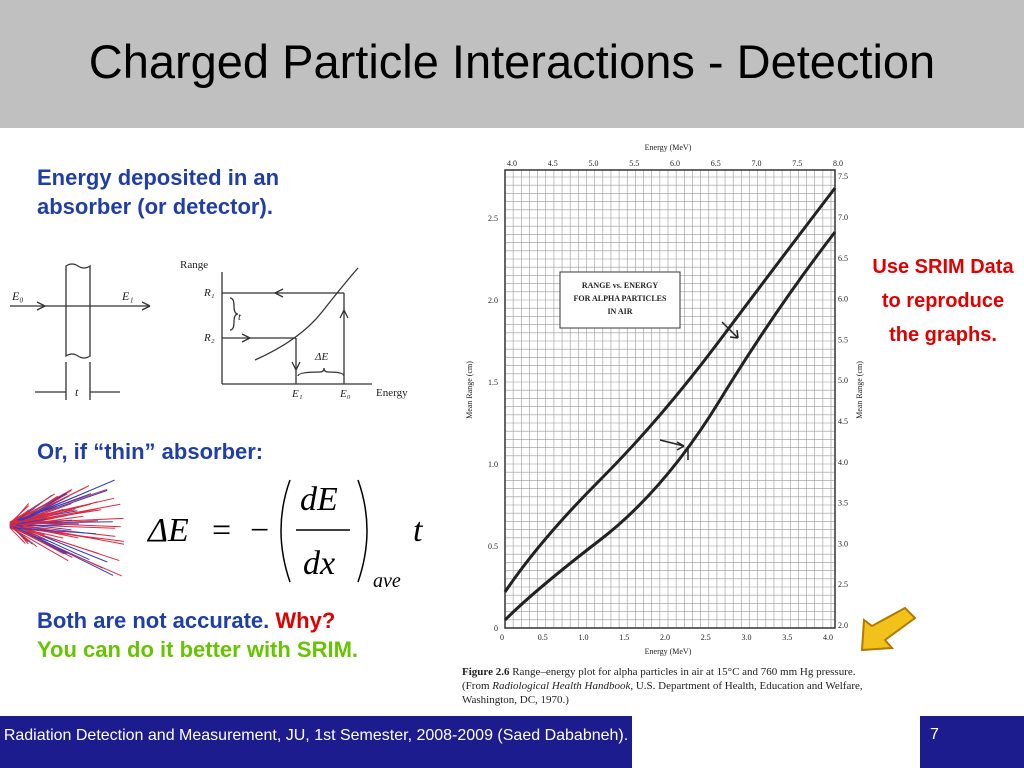  I want to click on accurate: Both are not accurate., so click(153, 620).